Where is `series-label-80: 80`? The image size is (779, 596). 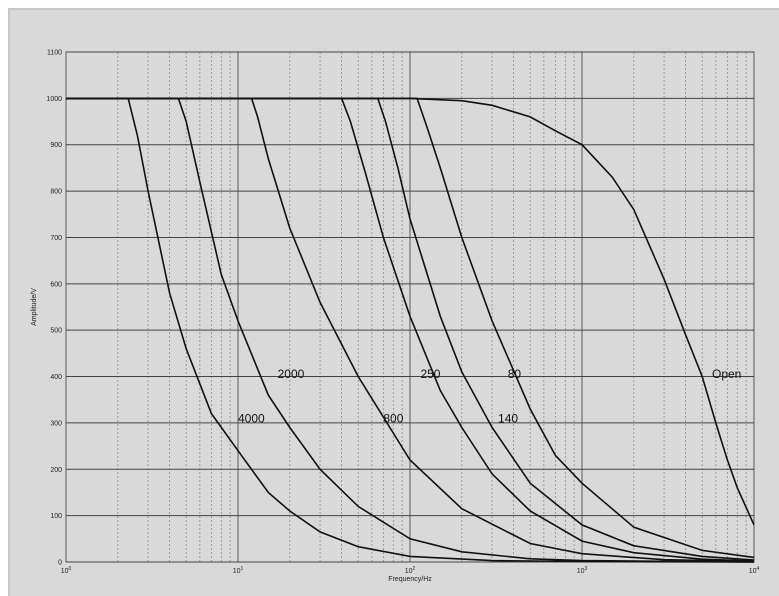
series-label-80: 80 is located at coordinates (515, 374).